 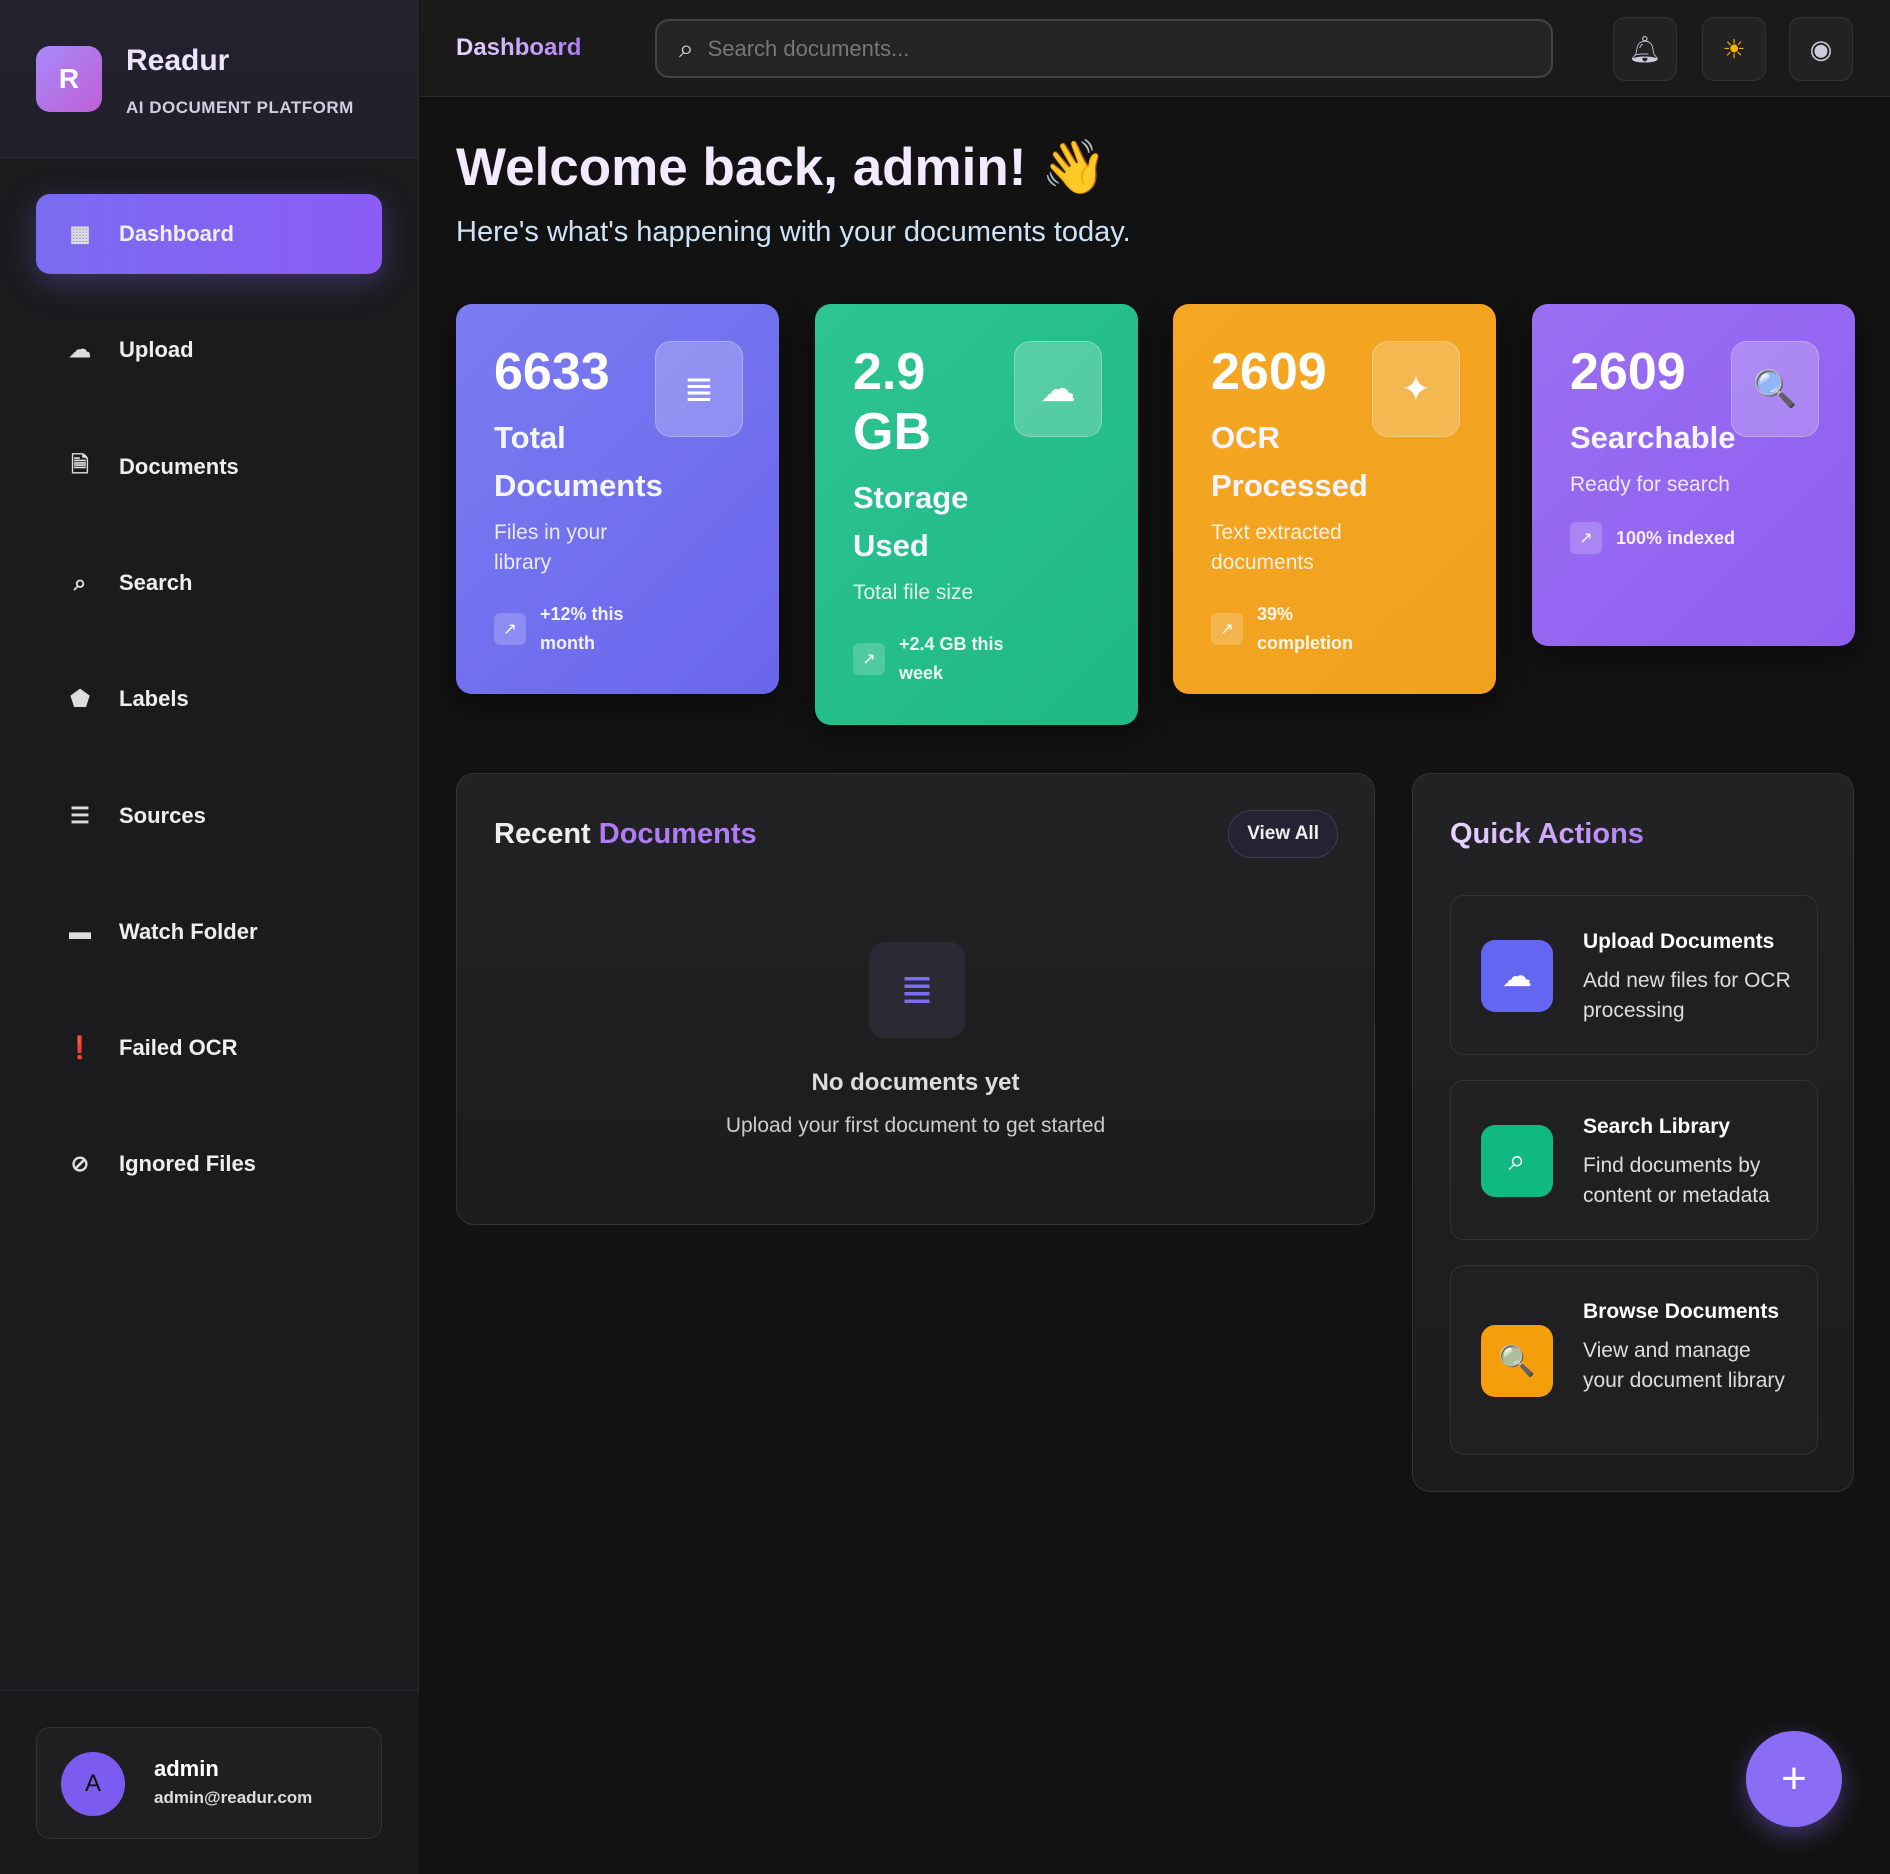 What do you see at coordinates (209, 350) in the screenshot?
I see `sidebar-item-upload: ☁ Upload` at bounding box center [209, 350].